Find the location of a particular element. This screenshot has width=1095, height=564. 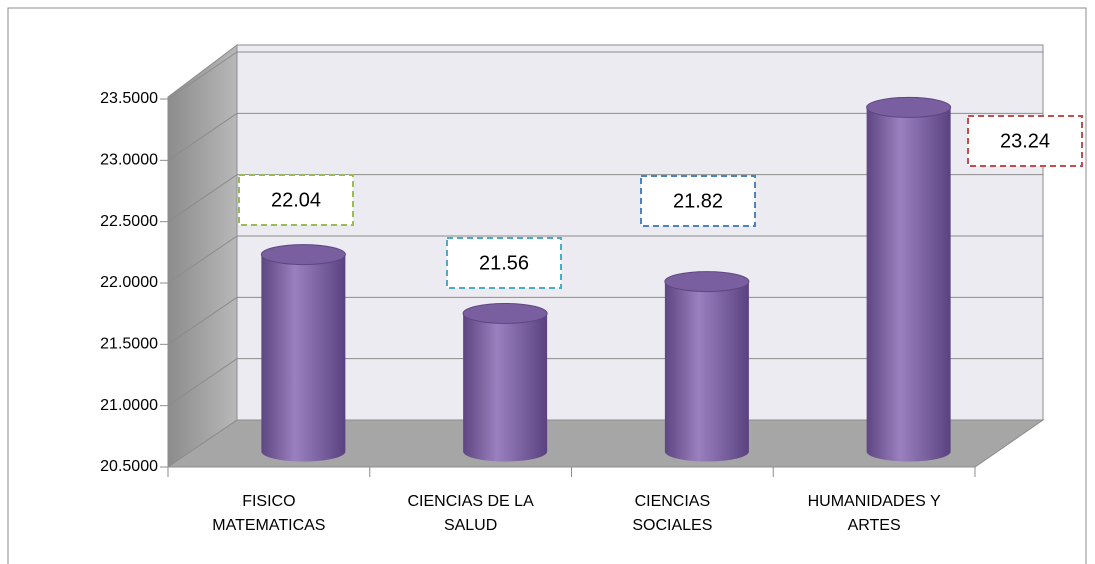

data-label: 22.04 is located at coordinates (296, 200).